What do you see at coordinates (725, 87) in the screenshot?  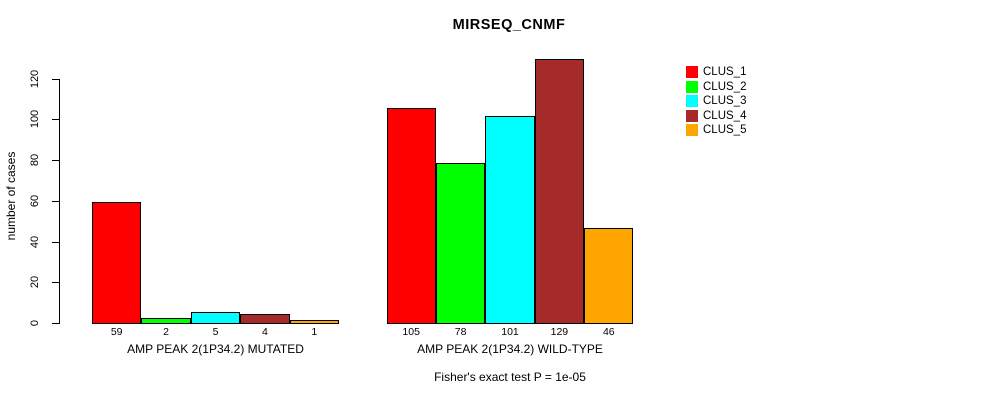 I see `legend-label: CLUS_2` at bounding box center [725, 87].